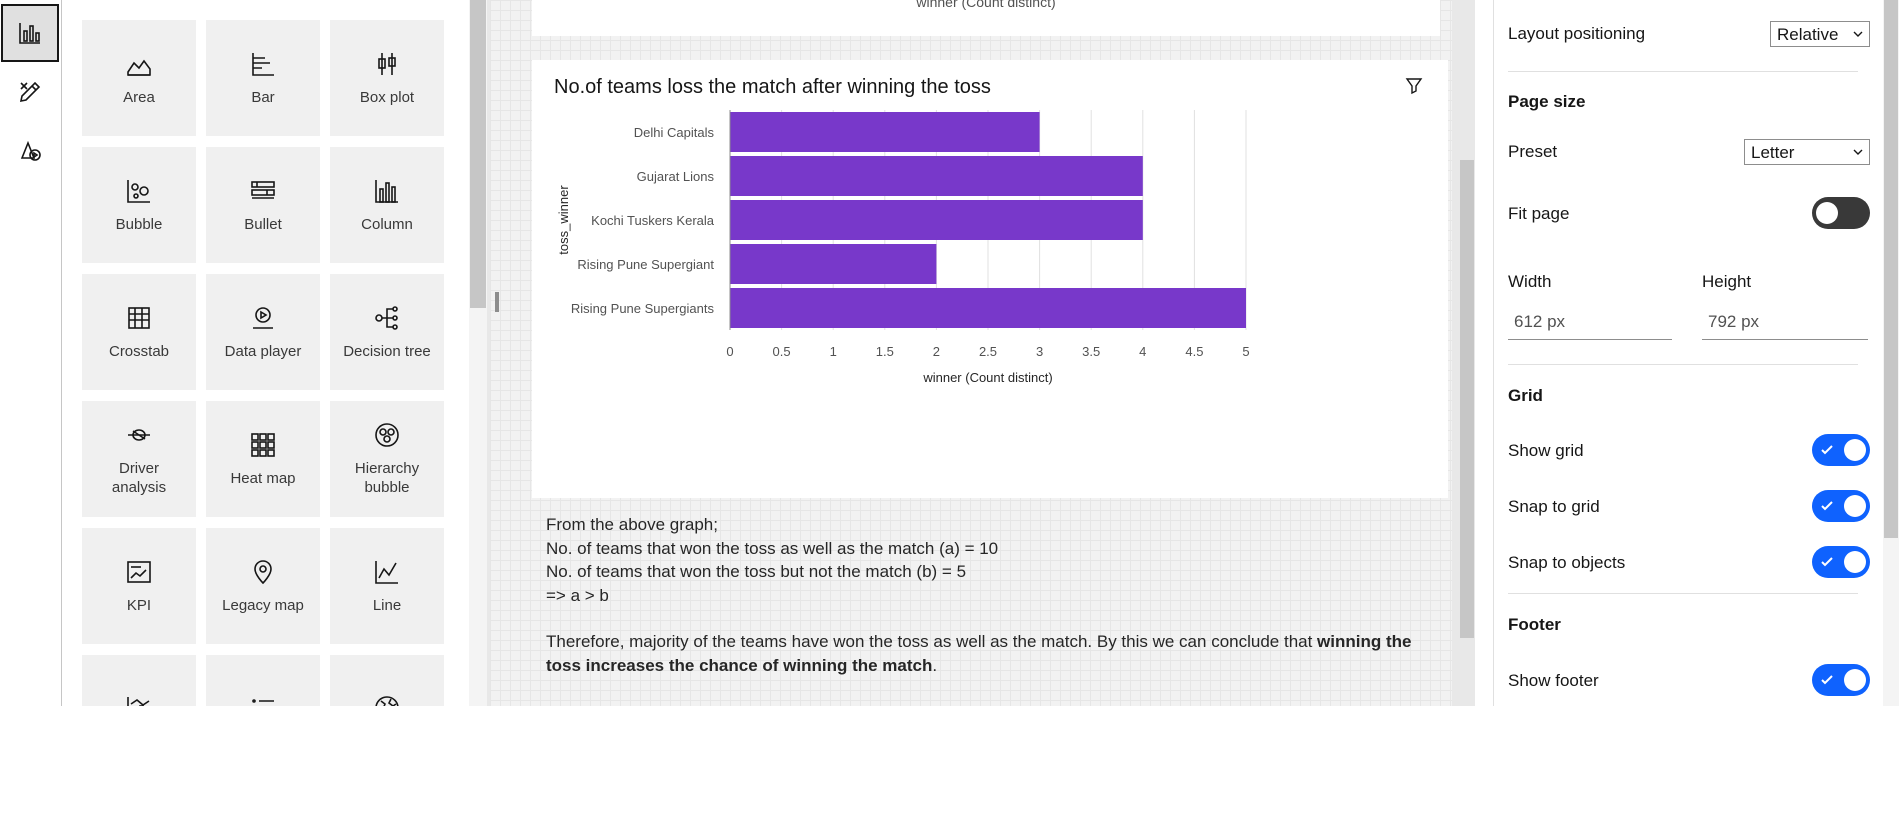 This screenshot has height=821, width=1899. I want to click on viz-tile-line-column, so click(139, 680).